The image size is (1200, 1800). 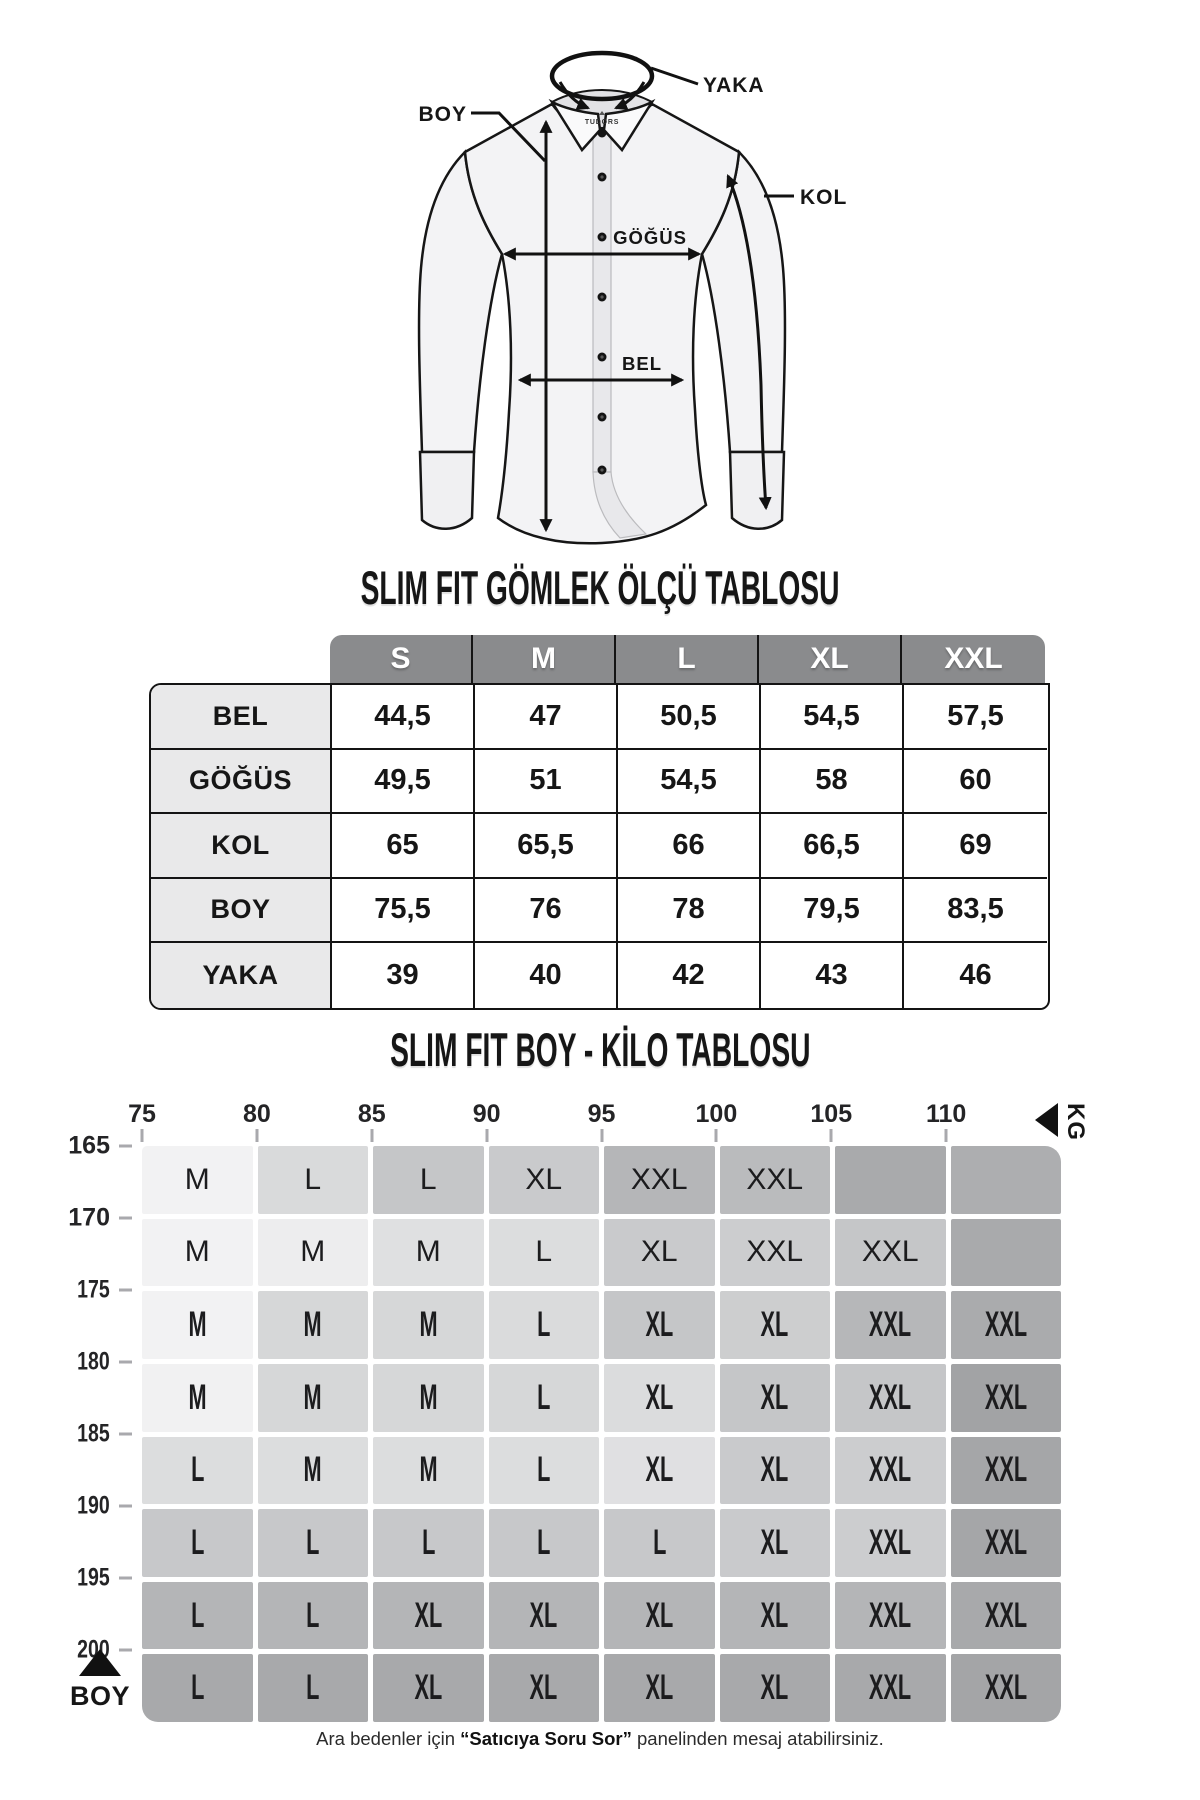 I want to click on footer-prefix: Ara bedenler için, so click(x=388, y=1738).